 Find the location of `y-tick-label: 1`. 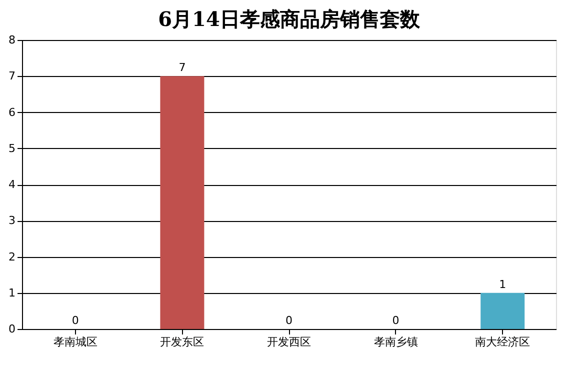

y-tick-label: 1 is located at coordinates (12, 293).